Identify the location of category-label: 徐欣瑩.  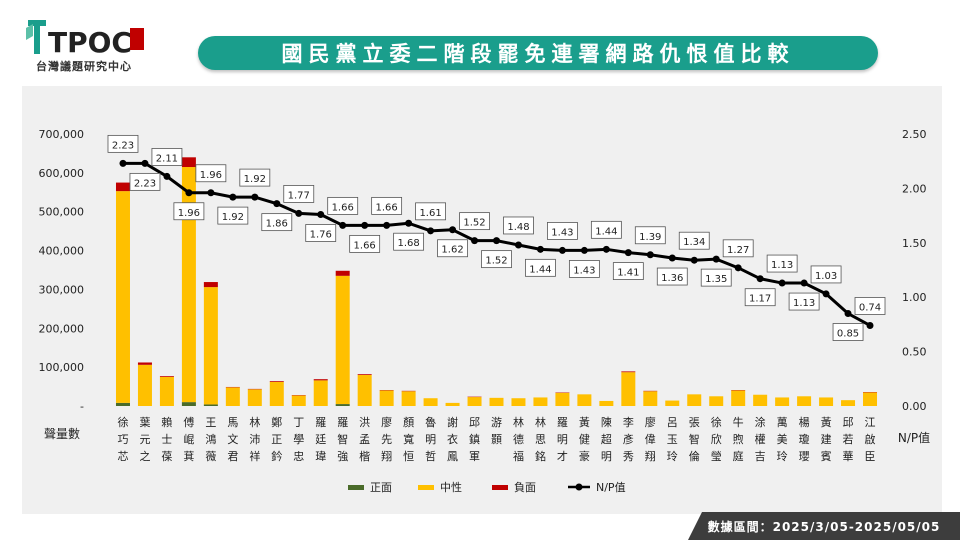
(716, 439).